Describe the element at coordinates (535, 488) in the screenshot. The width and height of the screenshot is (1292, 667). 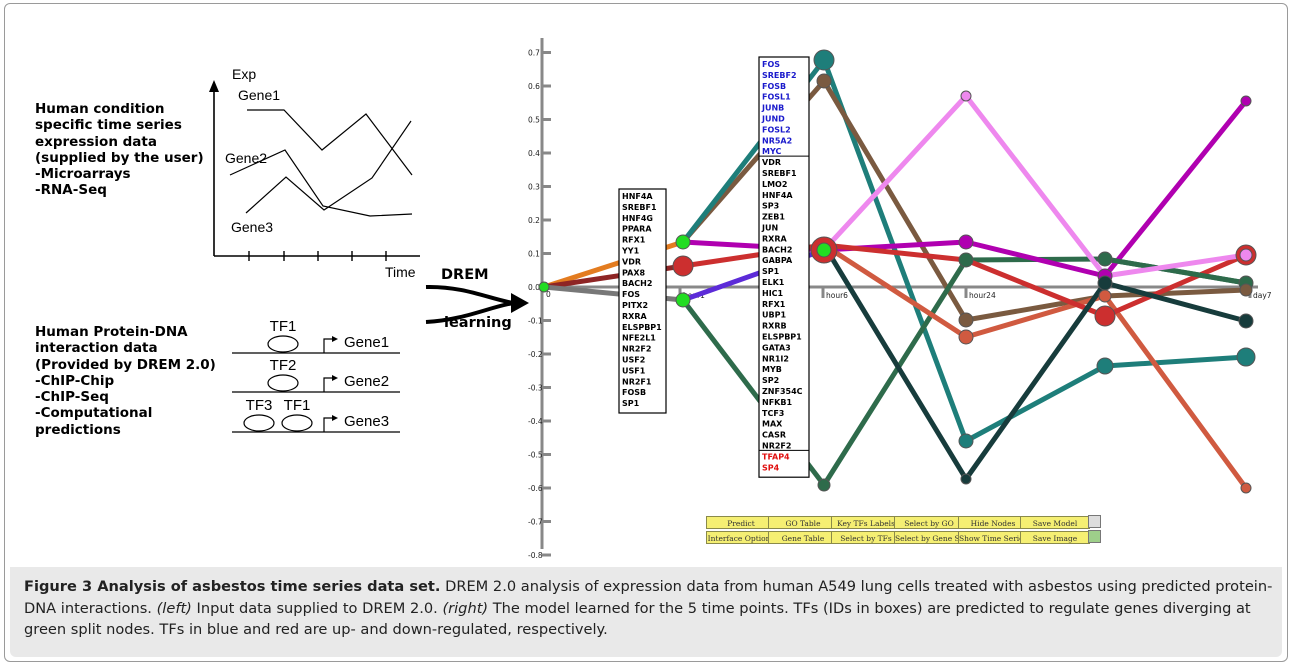
I see `drem-y-tick-label: -0.6` at that location.